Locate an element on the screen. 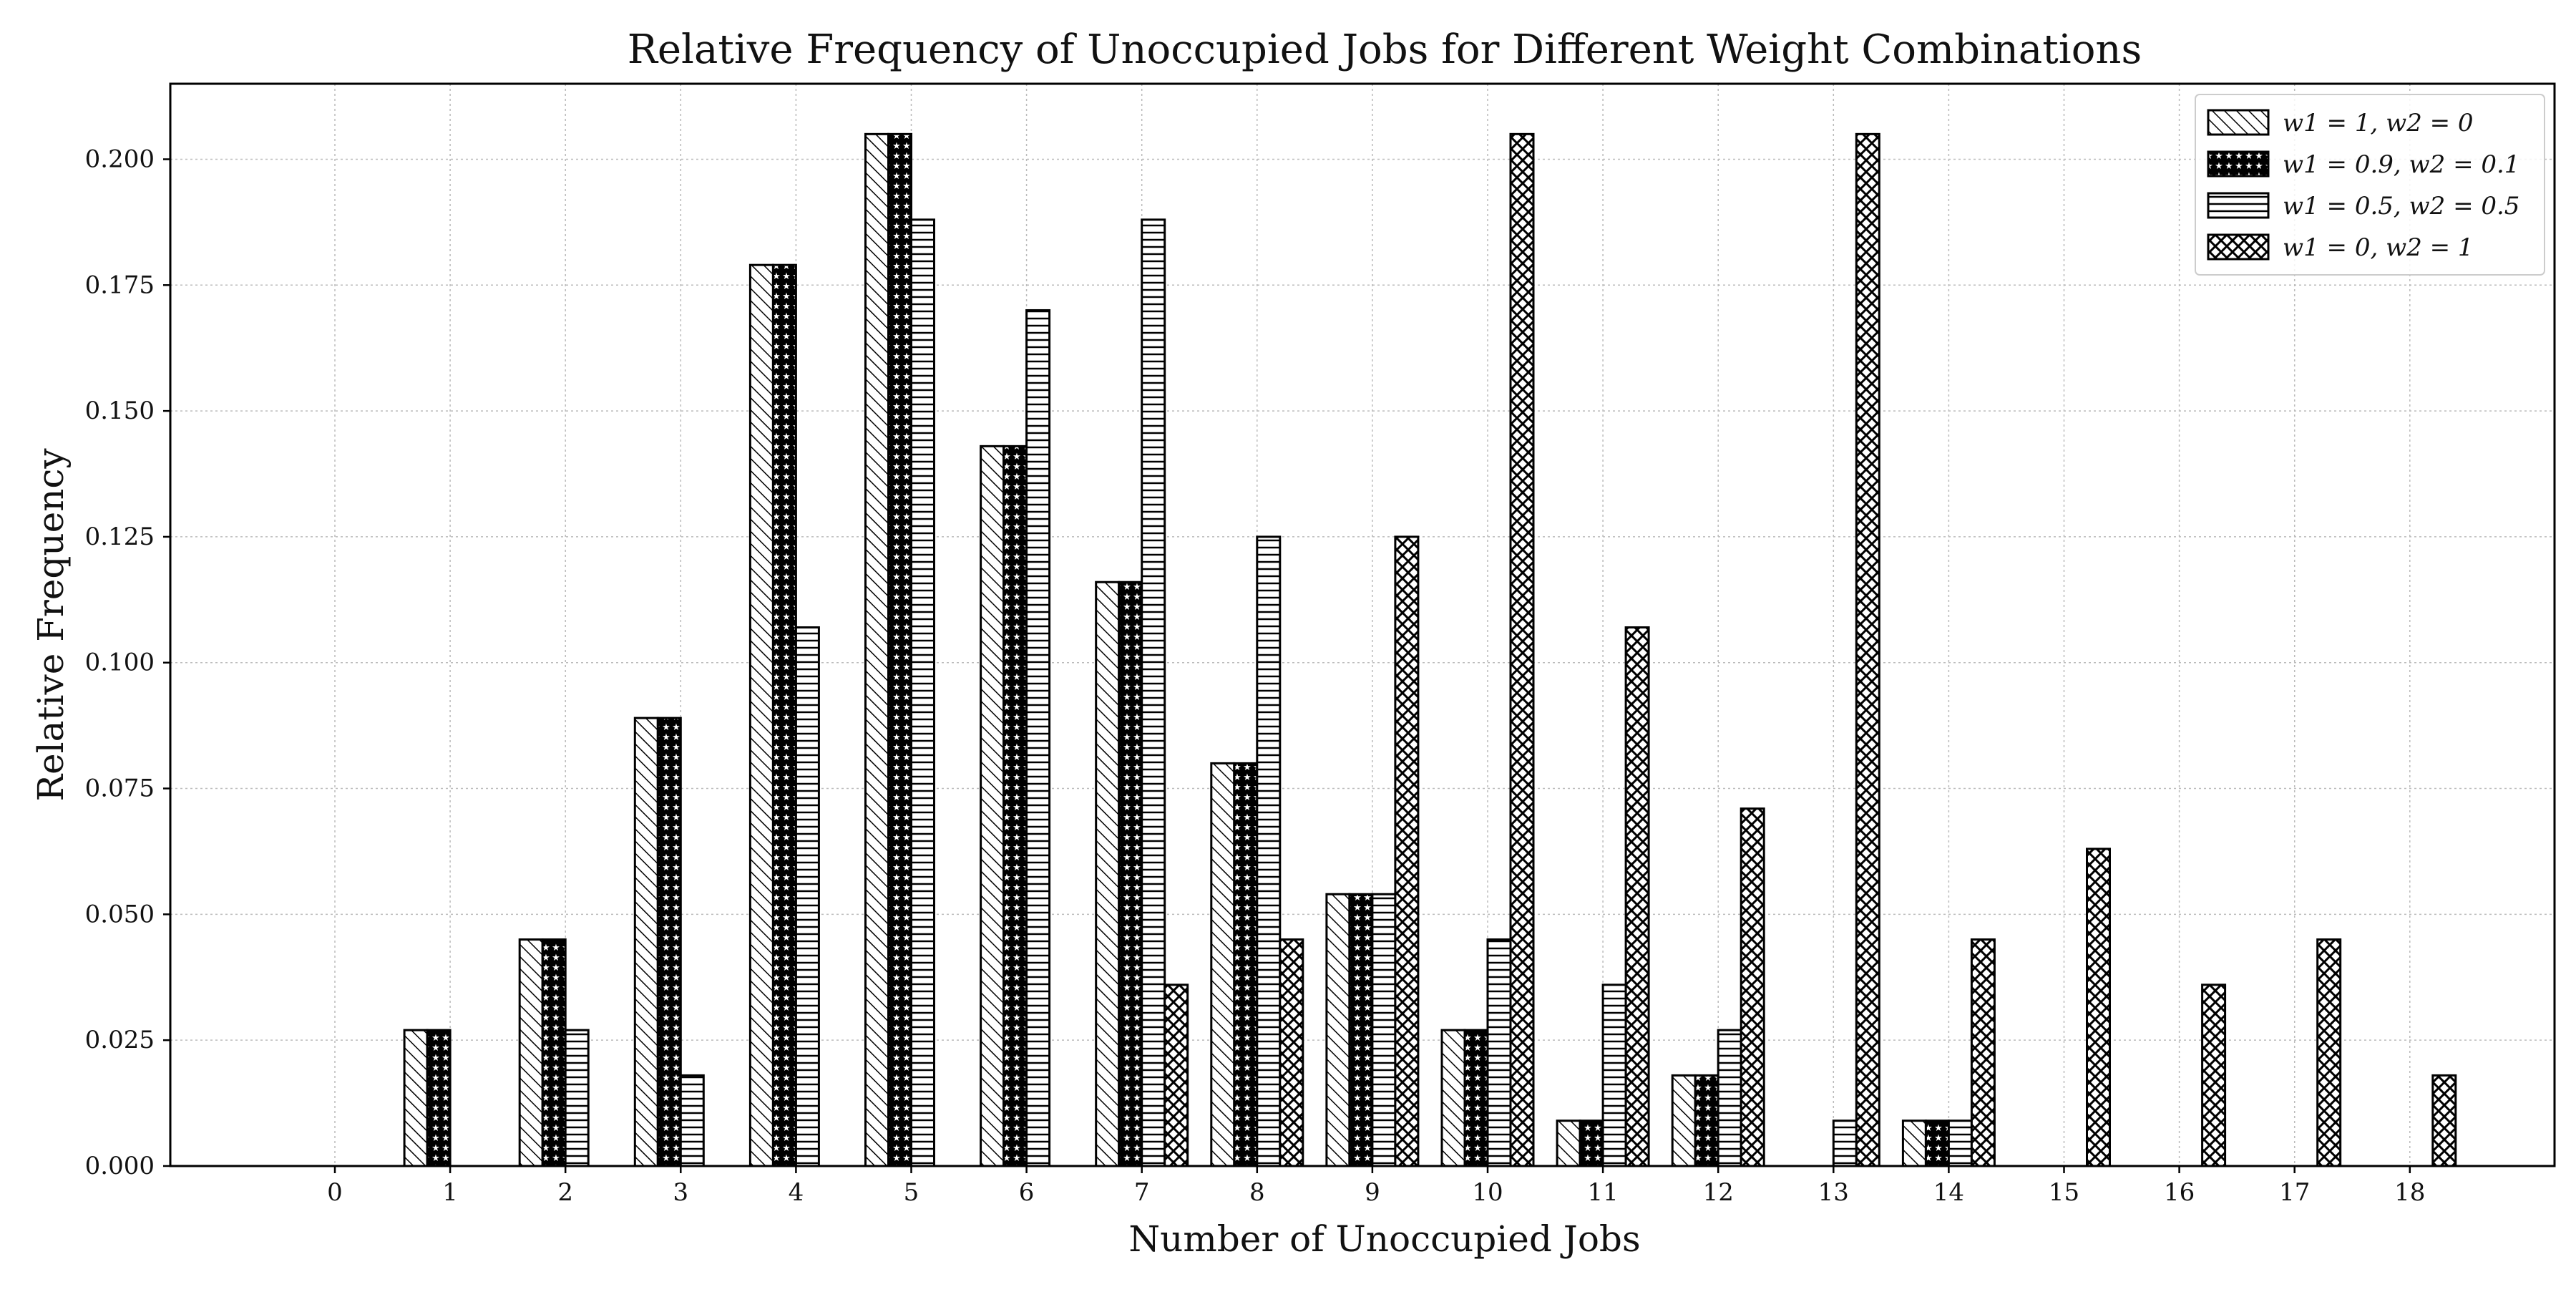 Image resolution: width=2576 pixels, height=1292 pixels. x-tick-label: 7 is located at coordinates (1142, 1192).